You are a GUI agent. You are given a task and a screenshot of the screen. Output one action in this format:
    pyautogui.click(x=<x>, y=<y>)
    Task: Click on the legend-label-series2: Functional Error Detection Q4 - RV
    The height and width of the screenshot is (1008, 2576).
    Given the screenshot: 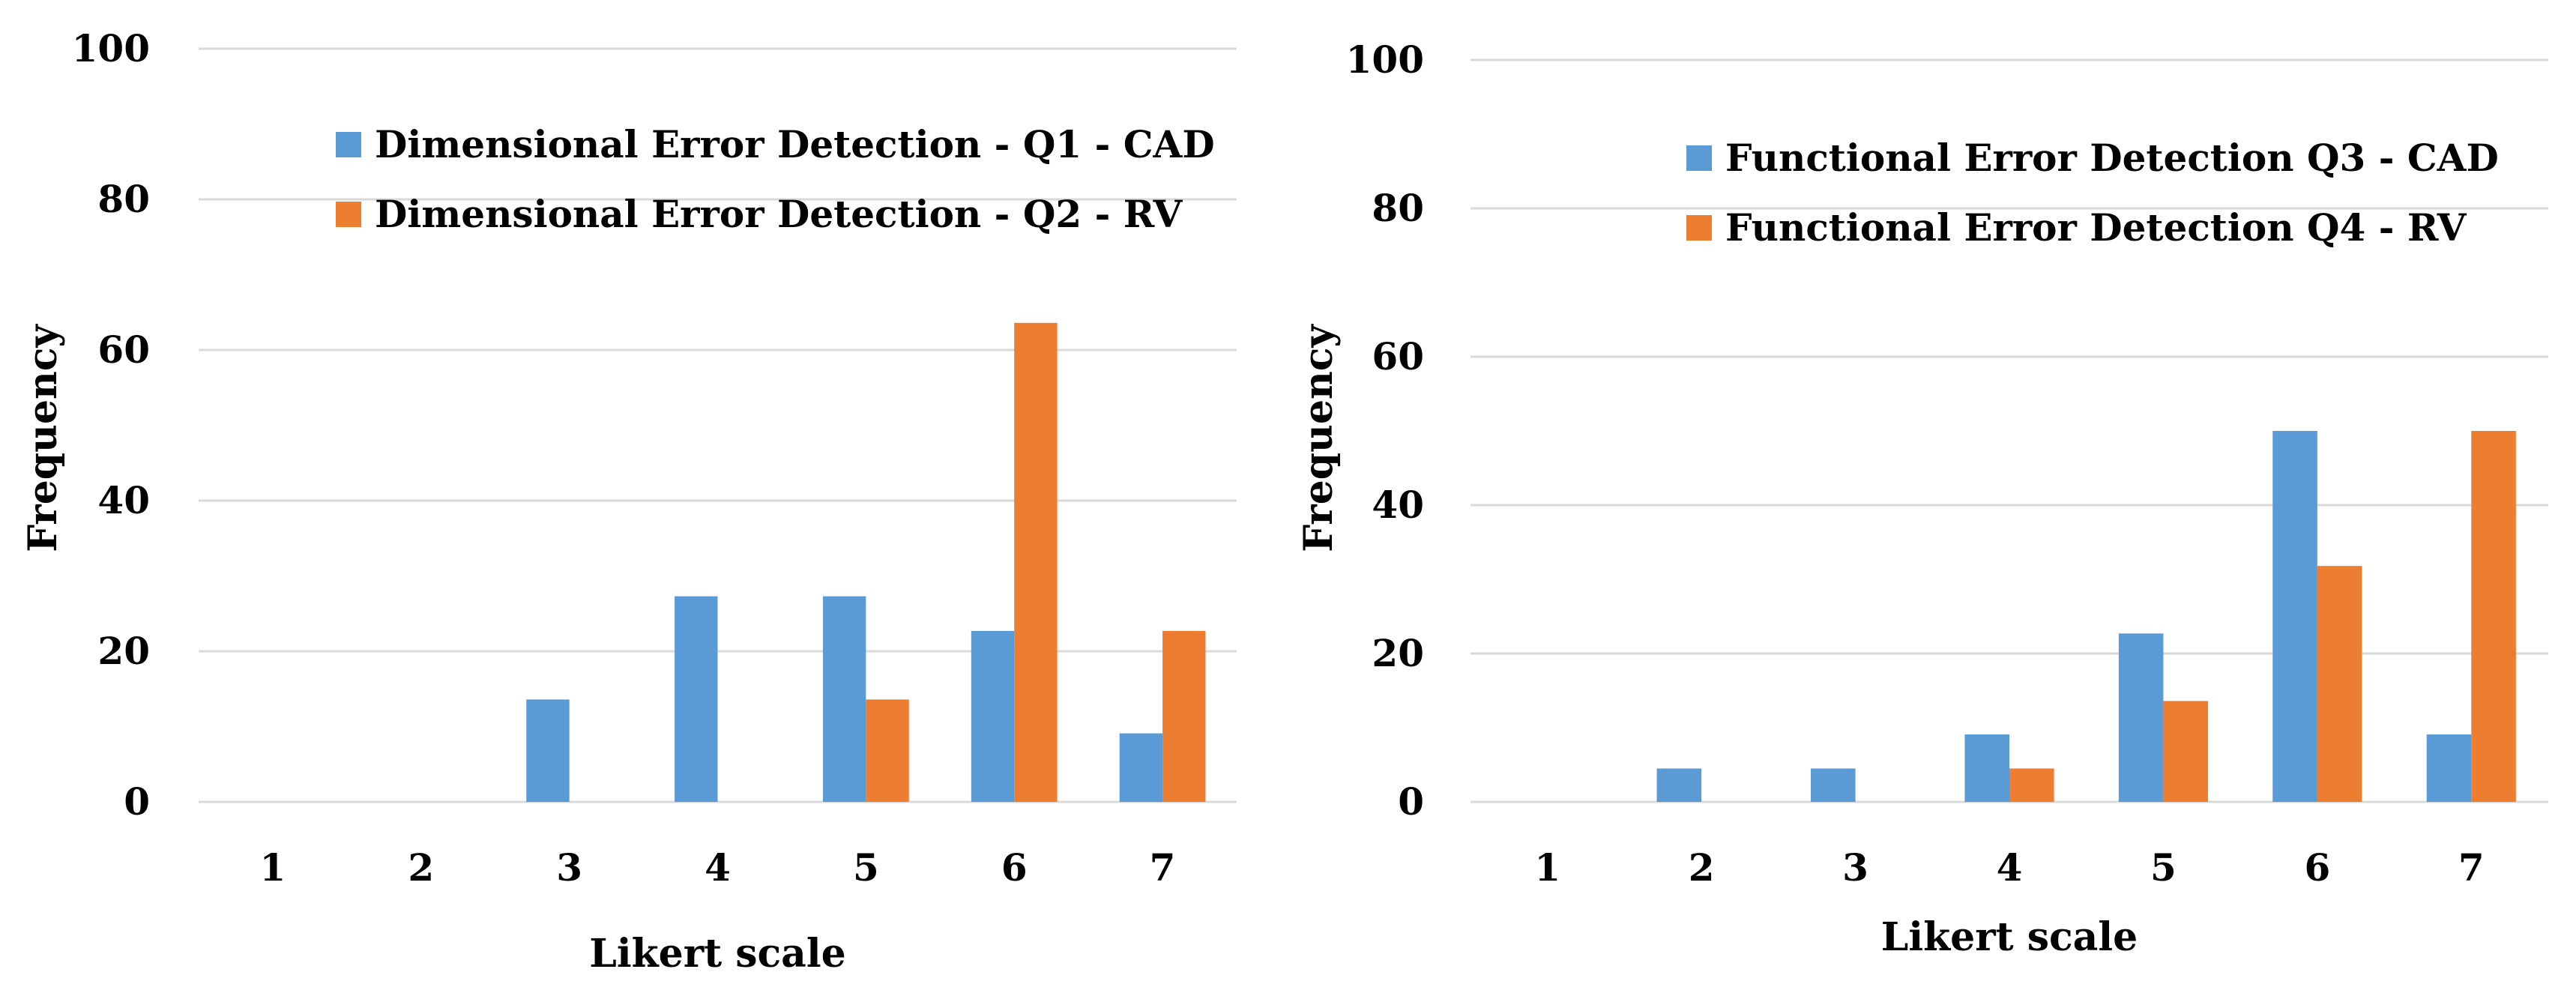 What is the action you would take?
    pyautogui.click(x=2096, y=227)
    